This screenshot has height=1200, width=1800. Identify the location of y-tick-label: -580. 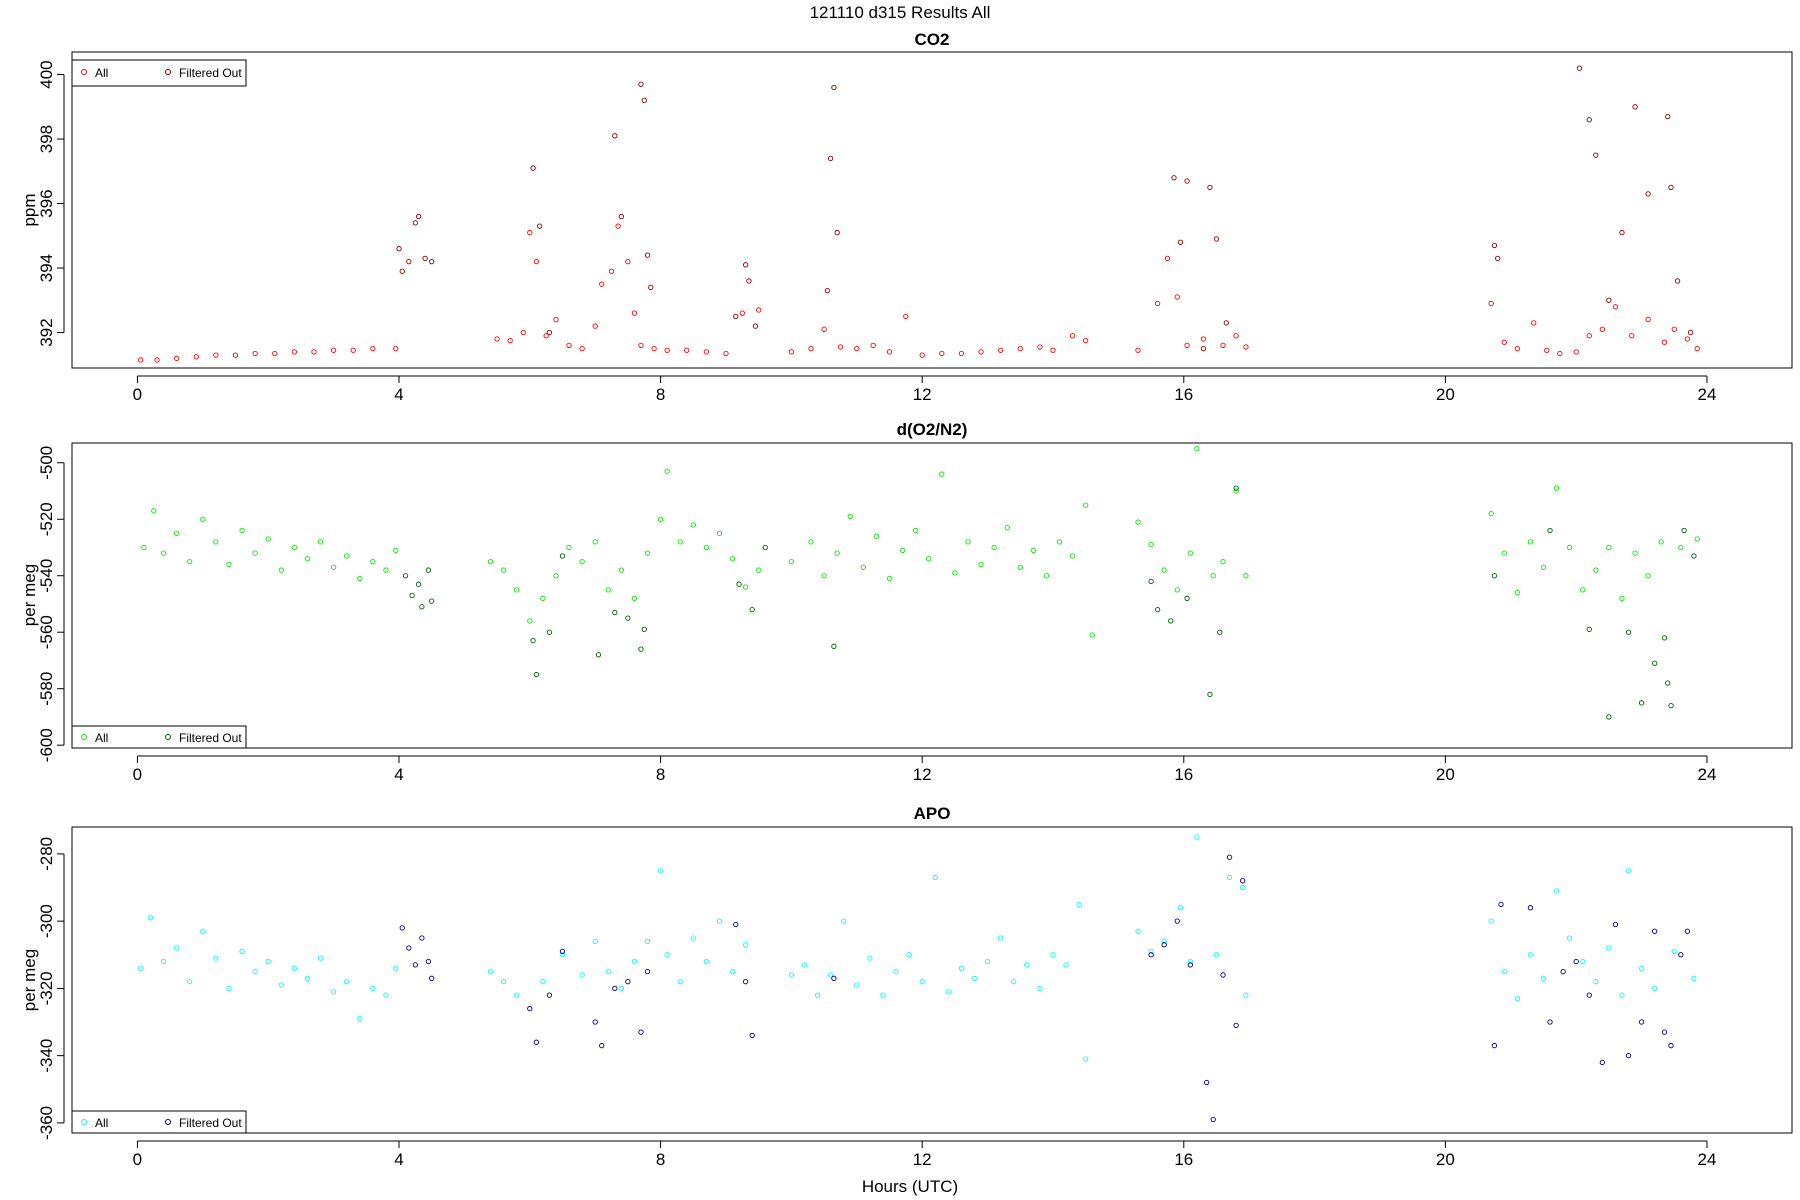
(46, 689).